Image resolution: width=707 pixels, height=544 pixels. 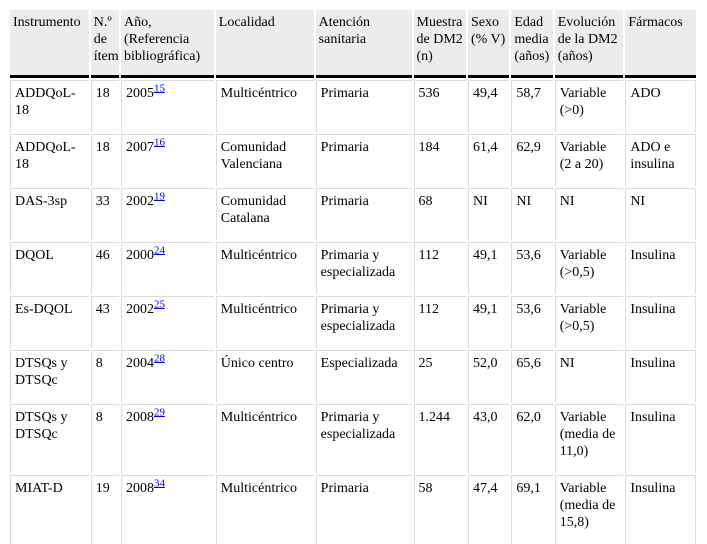 What do you see at coordinates (167, 44) in the screenshot?
I see `column-header-anio-referencia: Año, (Referencia bibliográfica)` at bounding box center [167, 44].